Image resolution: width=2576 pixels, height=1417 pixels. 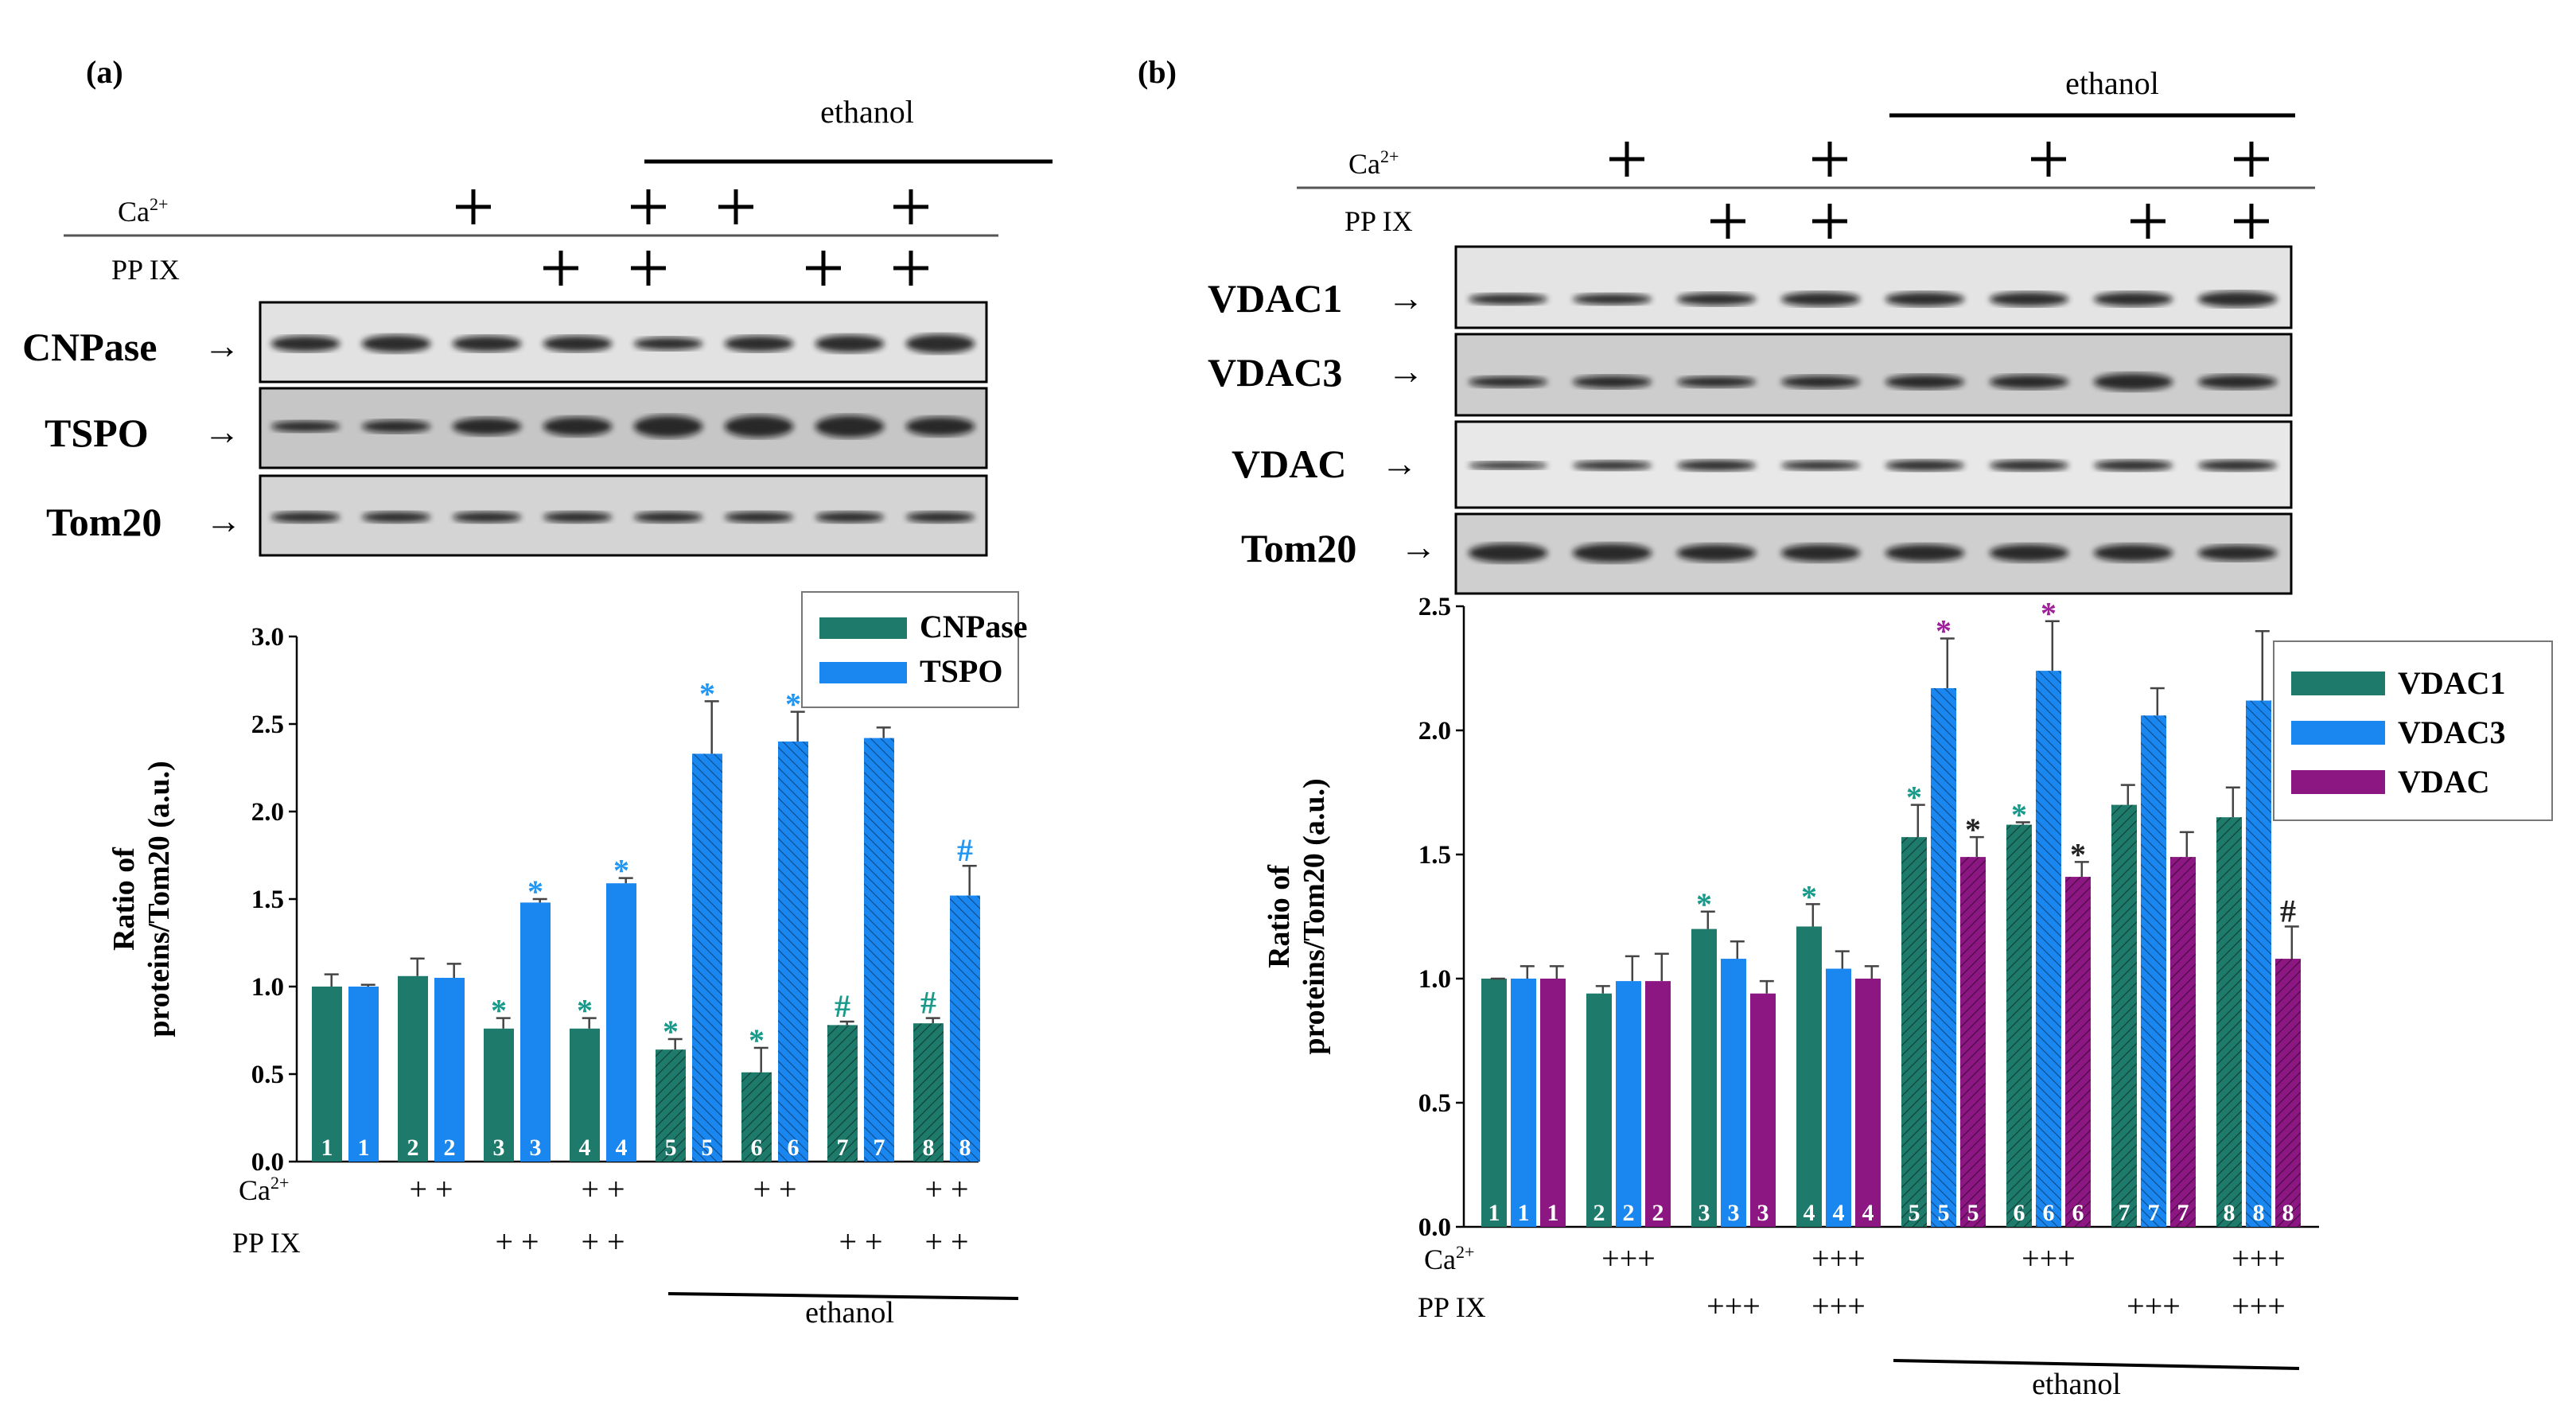 What do you see at coordinates (1275, 372) in the screenshot?
I see `blot-label-vdac3: VDAC3` at bounding box center [1275, 372].